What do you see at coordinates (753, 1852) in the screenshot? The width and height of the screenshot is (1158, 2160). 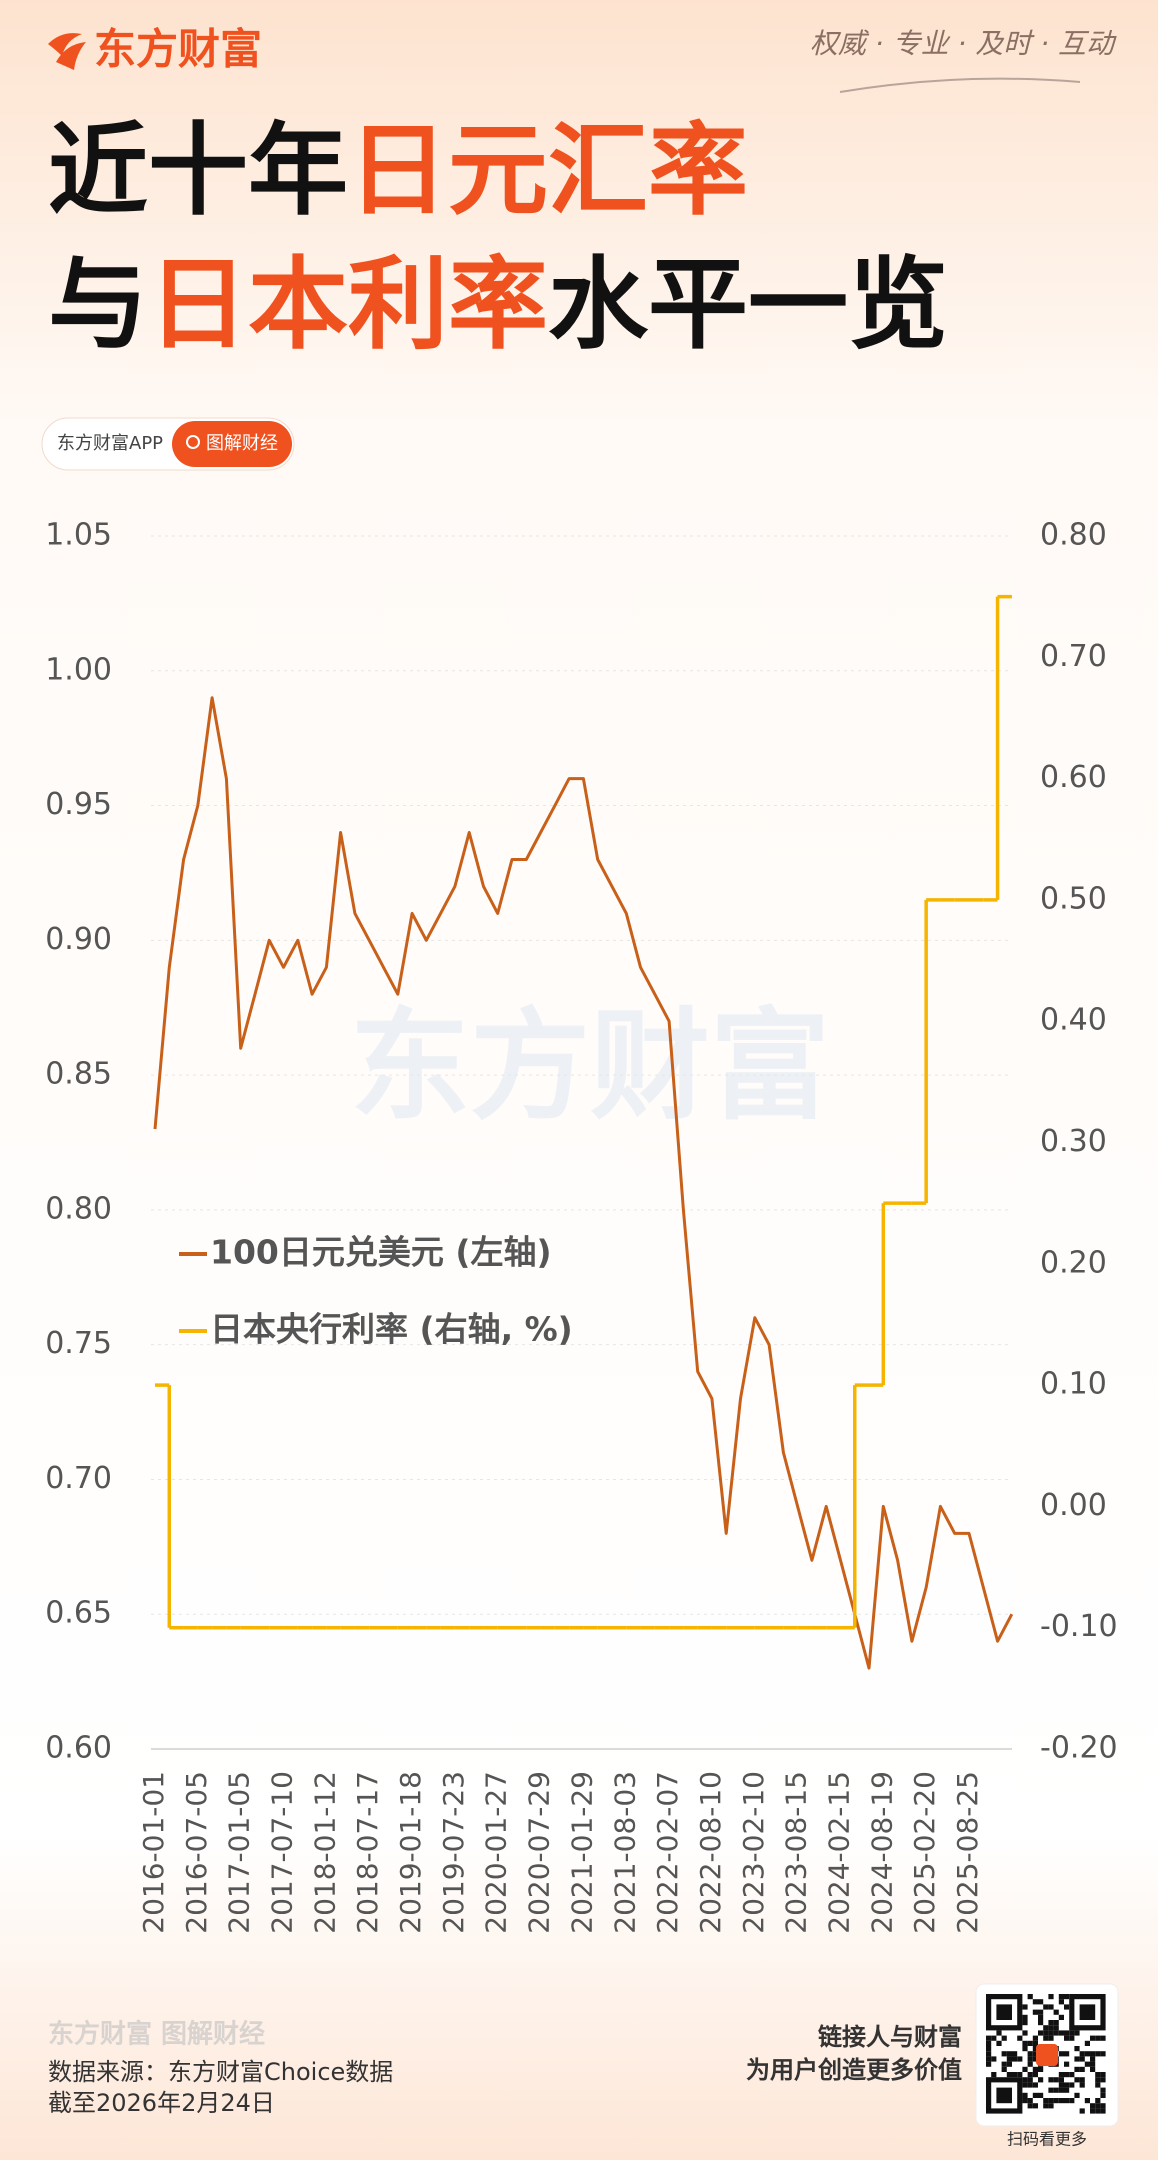 I see `x-tick-label: 2023-02-10` at bounding box center [753, 1852].